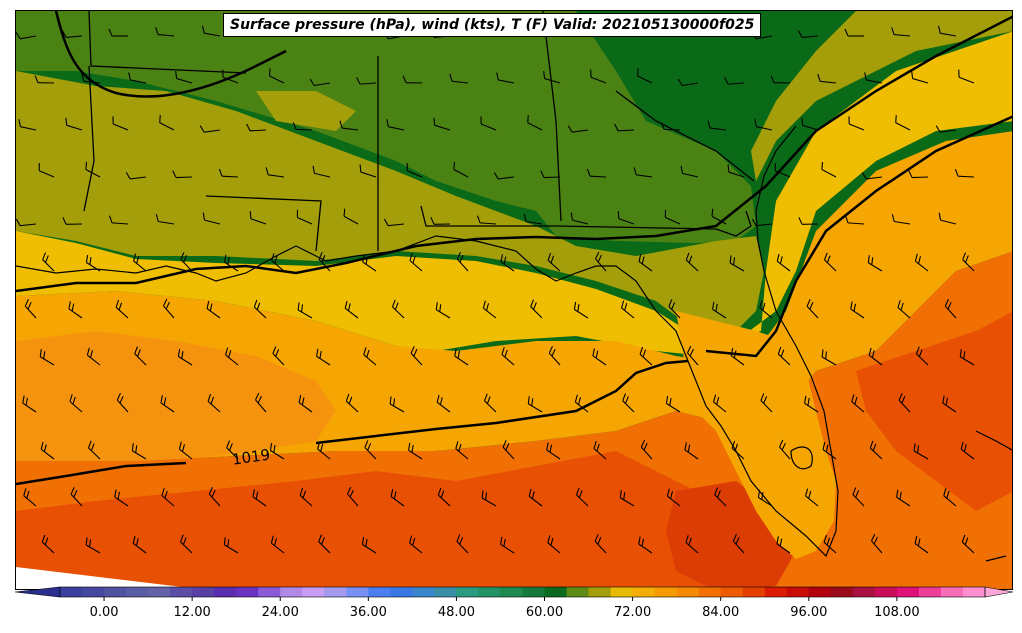  What do you see at coordinates (104, 612) in the screenshot?
I see `colorbar-tick-label: 0.00` at bounding box center [104, 612].